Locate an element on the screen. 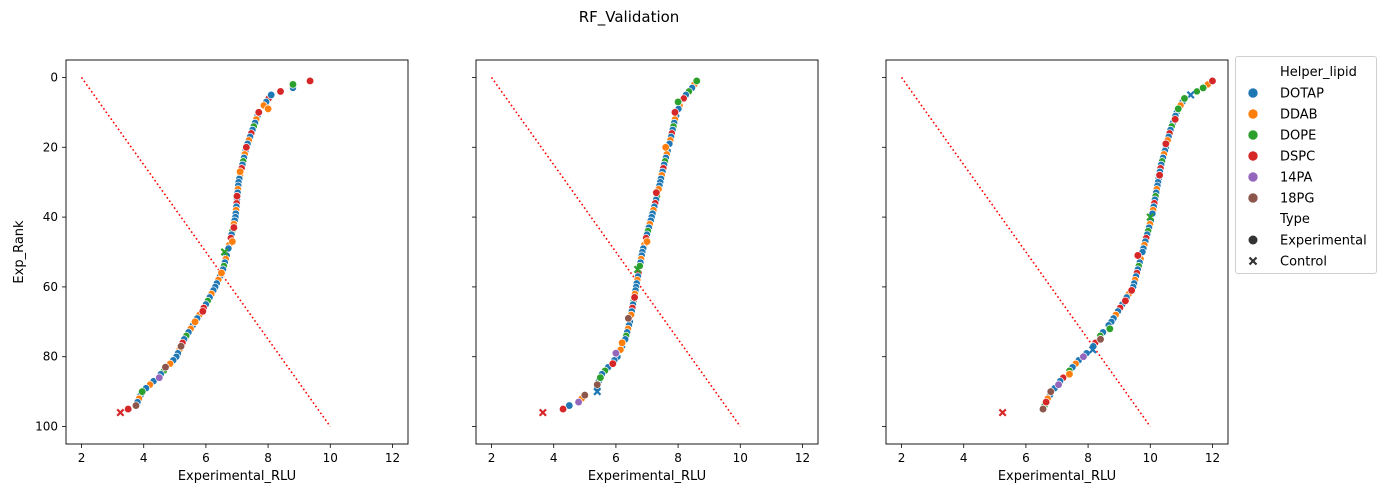 This screenshot has height=498, width=1388. legend-label: 18PG is located at coordinates (1297, 199).